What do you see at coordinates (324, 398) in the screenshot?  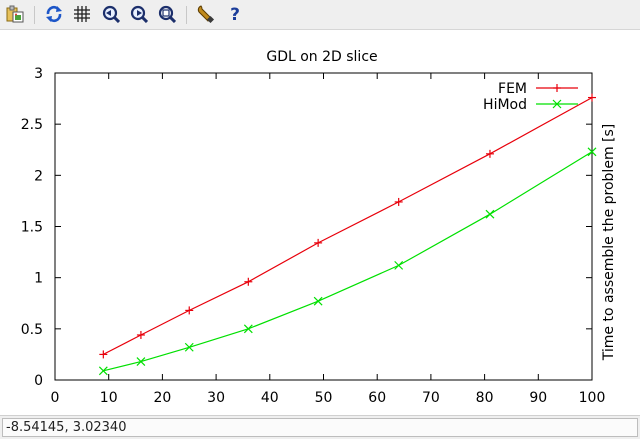 I see `x-tick-label: 50` at bounding box center [324, 398].